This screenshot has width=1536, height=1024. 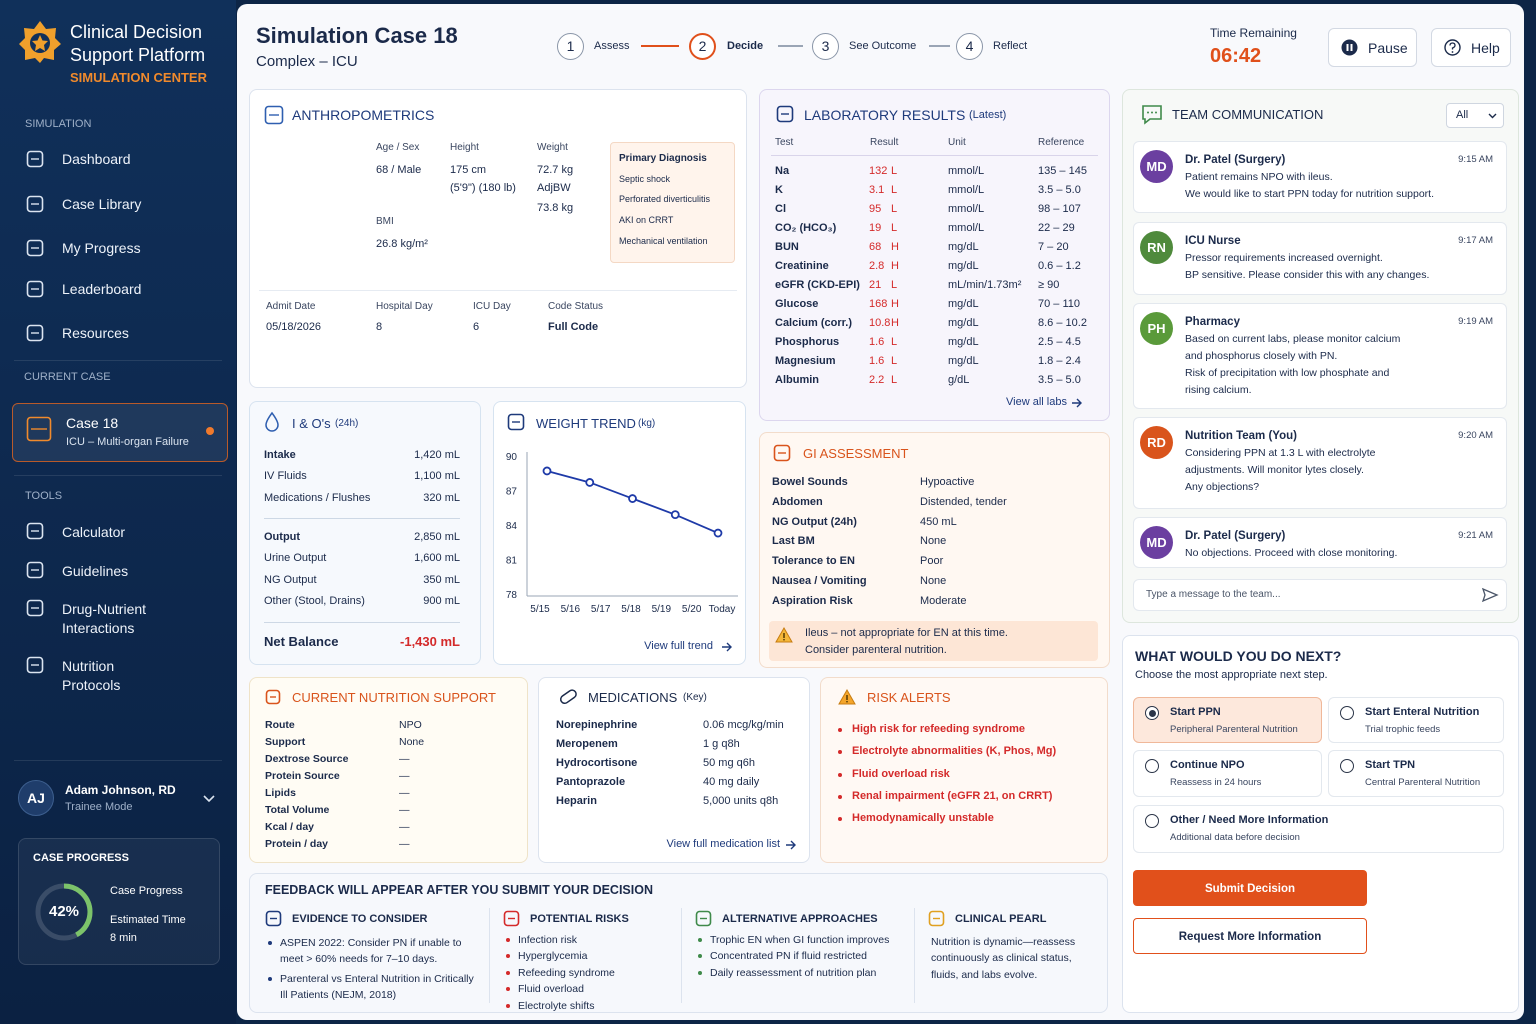 I want to click on net-label: Net Balance, so click(x=301, y=641).